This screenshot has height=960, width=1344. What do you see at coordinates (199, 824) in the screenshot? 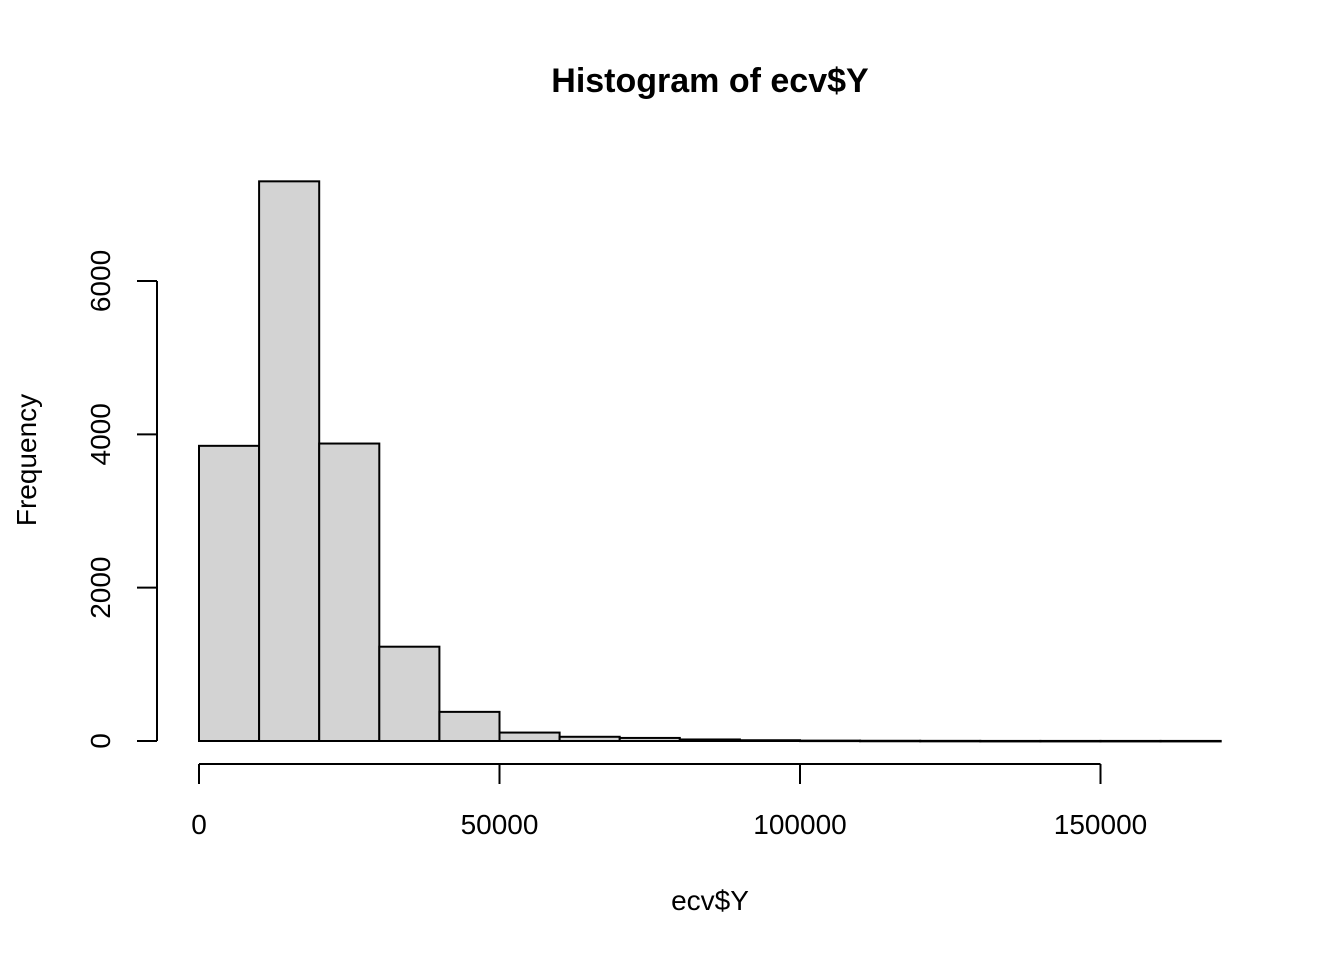
I see `x-tick-label: 0` at bounding box center [199, 824].